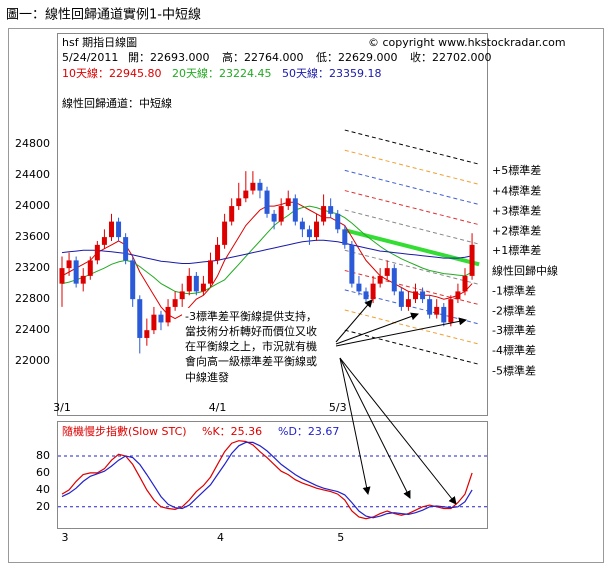  What do you see at coordinates (220, 537) in the screenshot?
I see `x-tick-label: 4` at bounding box center [220, 537].